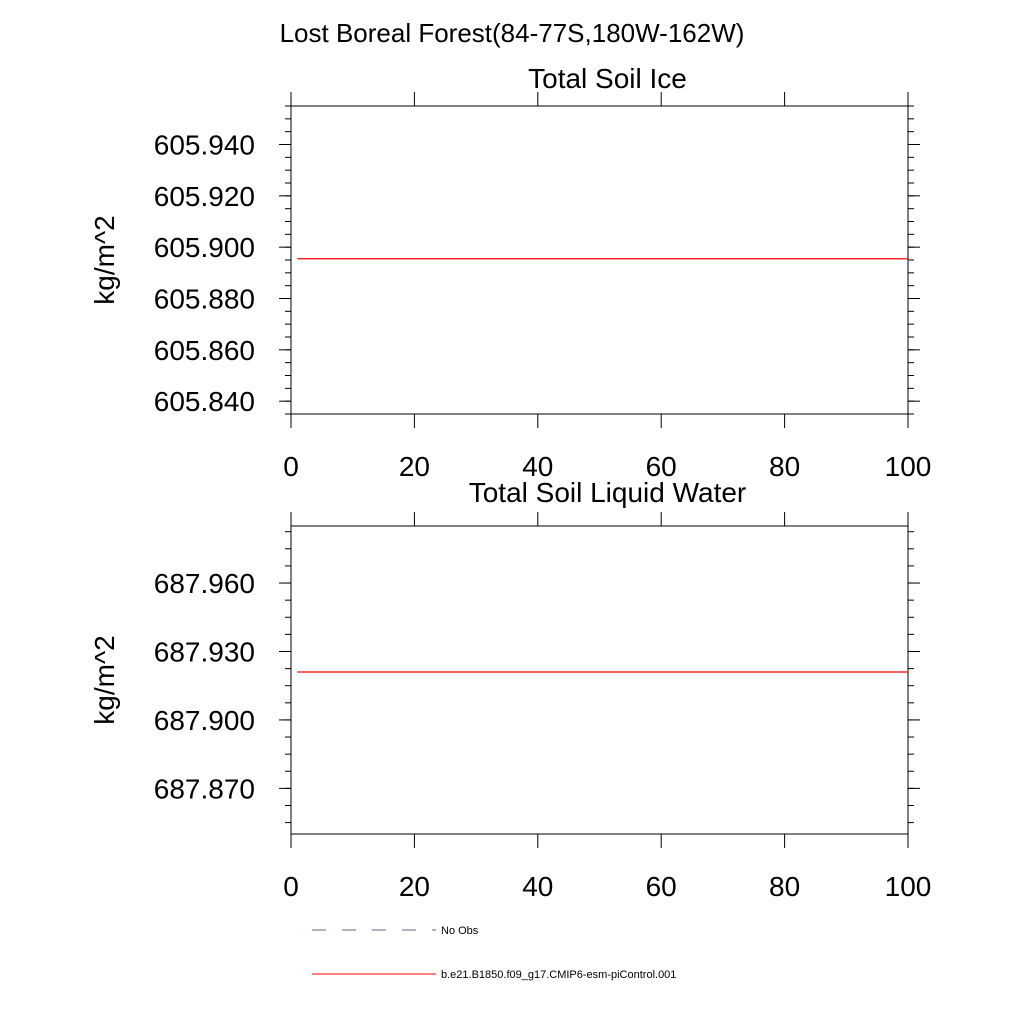  I want to click on y-tick-label: 687.900, so click(204, 720).